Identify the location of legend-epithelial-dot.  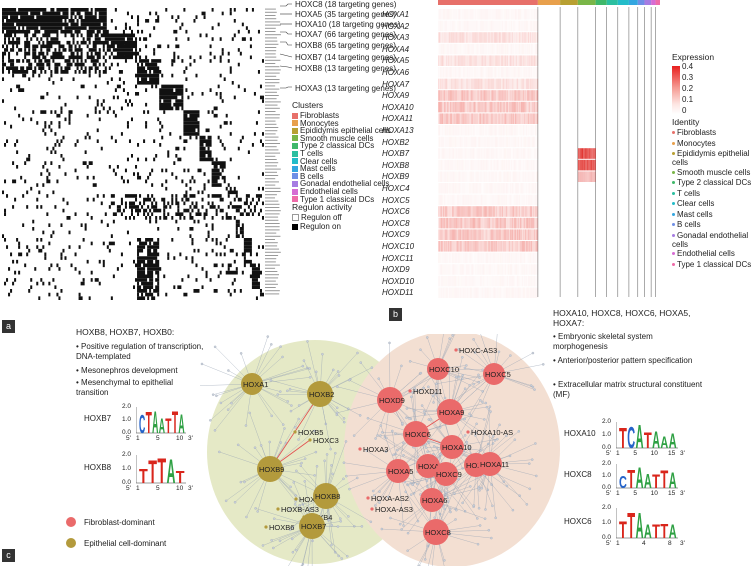
(71, 543).